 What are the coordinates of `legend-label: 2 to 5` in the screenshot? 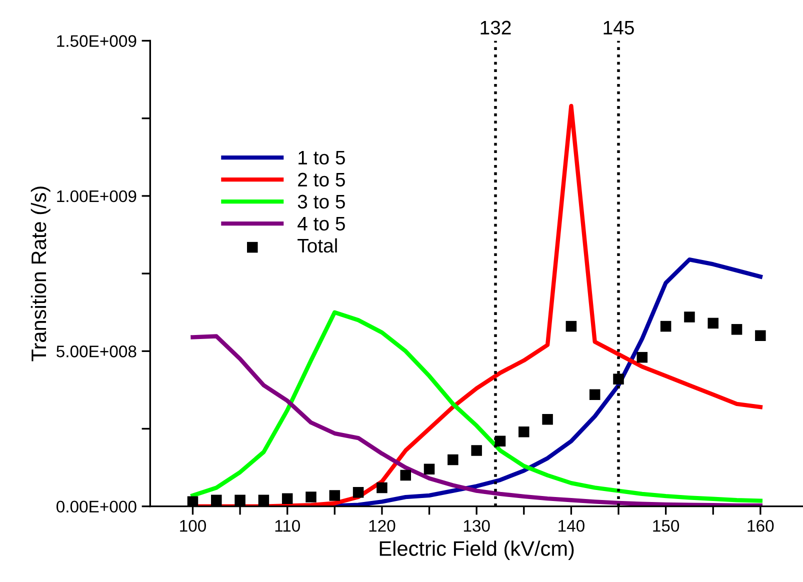 It's located at (321, 179).